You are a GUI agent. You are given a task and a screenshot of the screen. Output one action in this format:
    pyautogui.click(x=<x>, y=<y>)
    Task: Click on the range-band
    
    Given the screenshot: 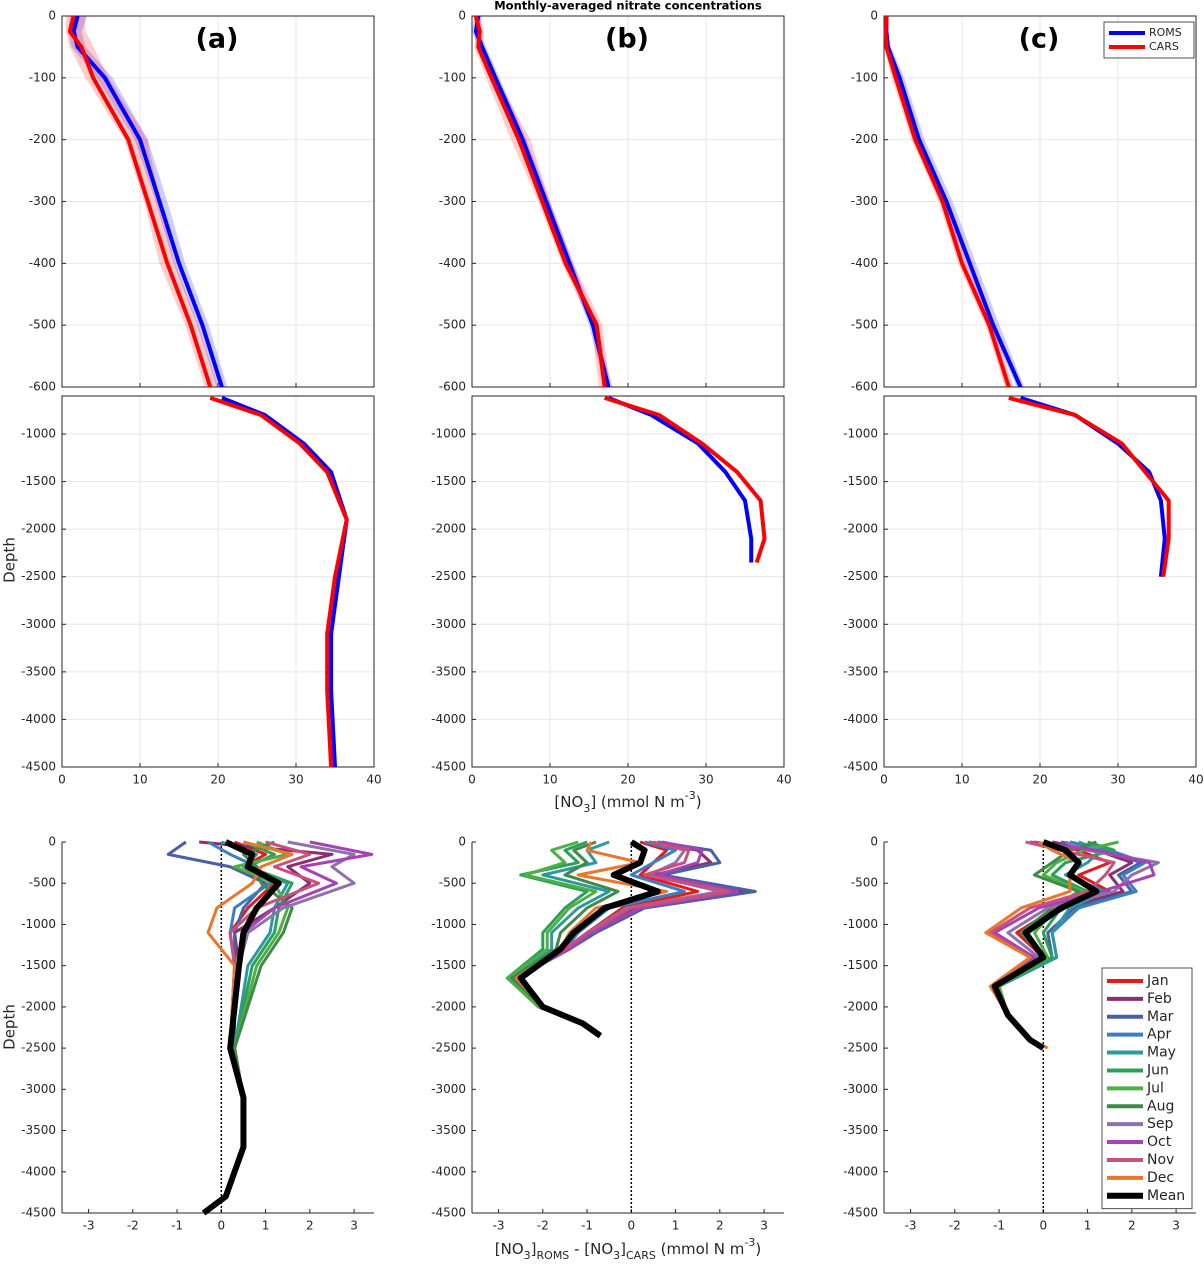 What is the action you would take?
    pyautogui.click(x=949, y=201)
    